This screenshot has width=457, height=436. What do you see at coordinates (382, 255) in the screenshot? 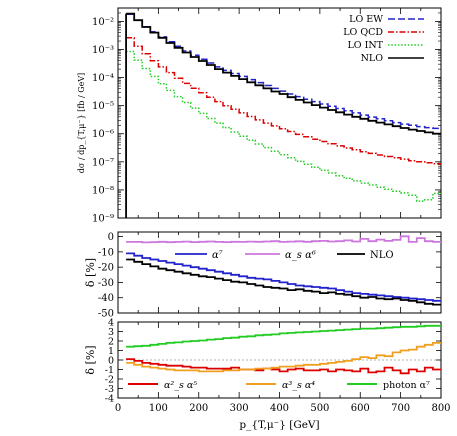
I see `middle-legend-label: NLO` at bounding box center [382, 255].